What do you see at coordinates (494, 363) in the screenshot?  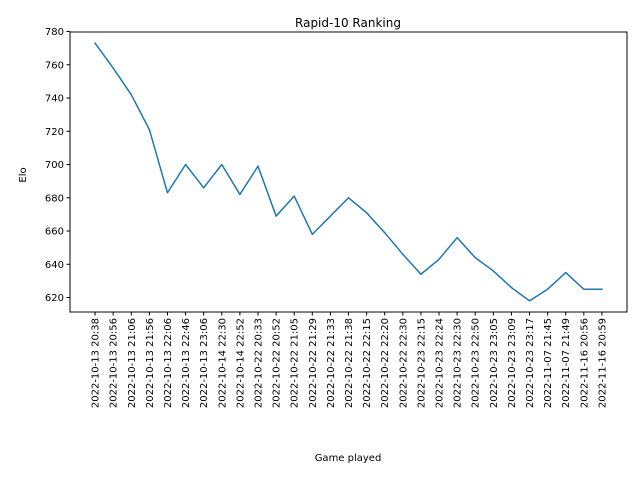 I see `x-tick-label: 2022-10-23 23:05` at bounding box center [494, 363].